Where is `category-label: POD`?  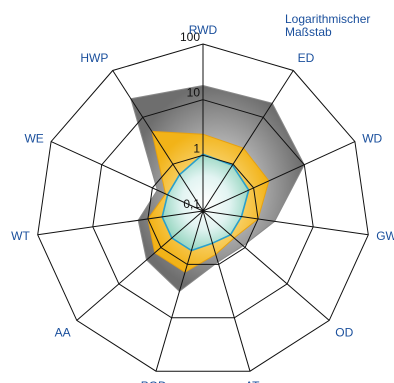 category-label: POD is located at coordinates (154, 381).